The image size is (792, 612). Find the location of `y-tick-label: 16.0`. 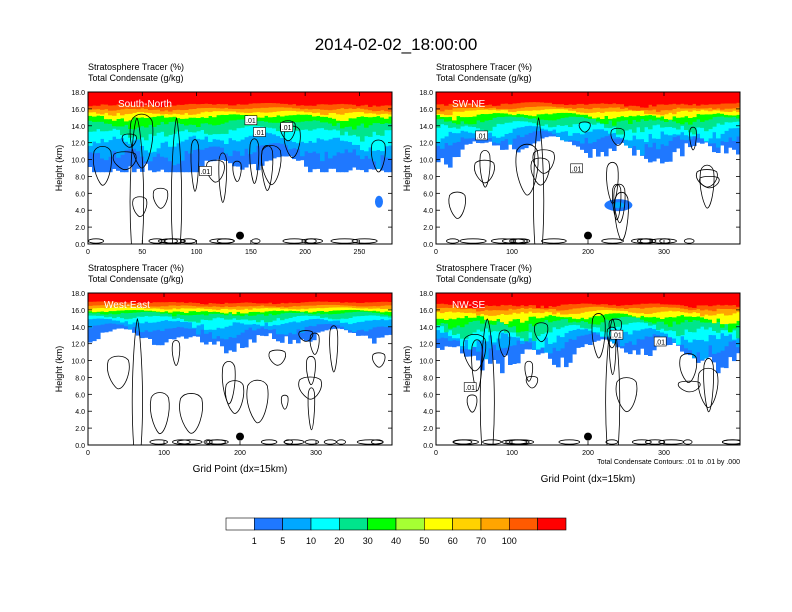

y-tick-label: 16.0 is located at coordinates (78, 311).